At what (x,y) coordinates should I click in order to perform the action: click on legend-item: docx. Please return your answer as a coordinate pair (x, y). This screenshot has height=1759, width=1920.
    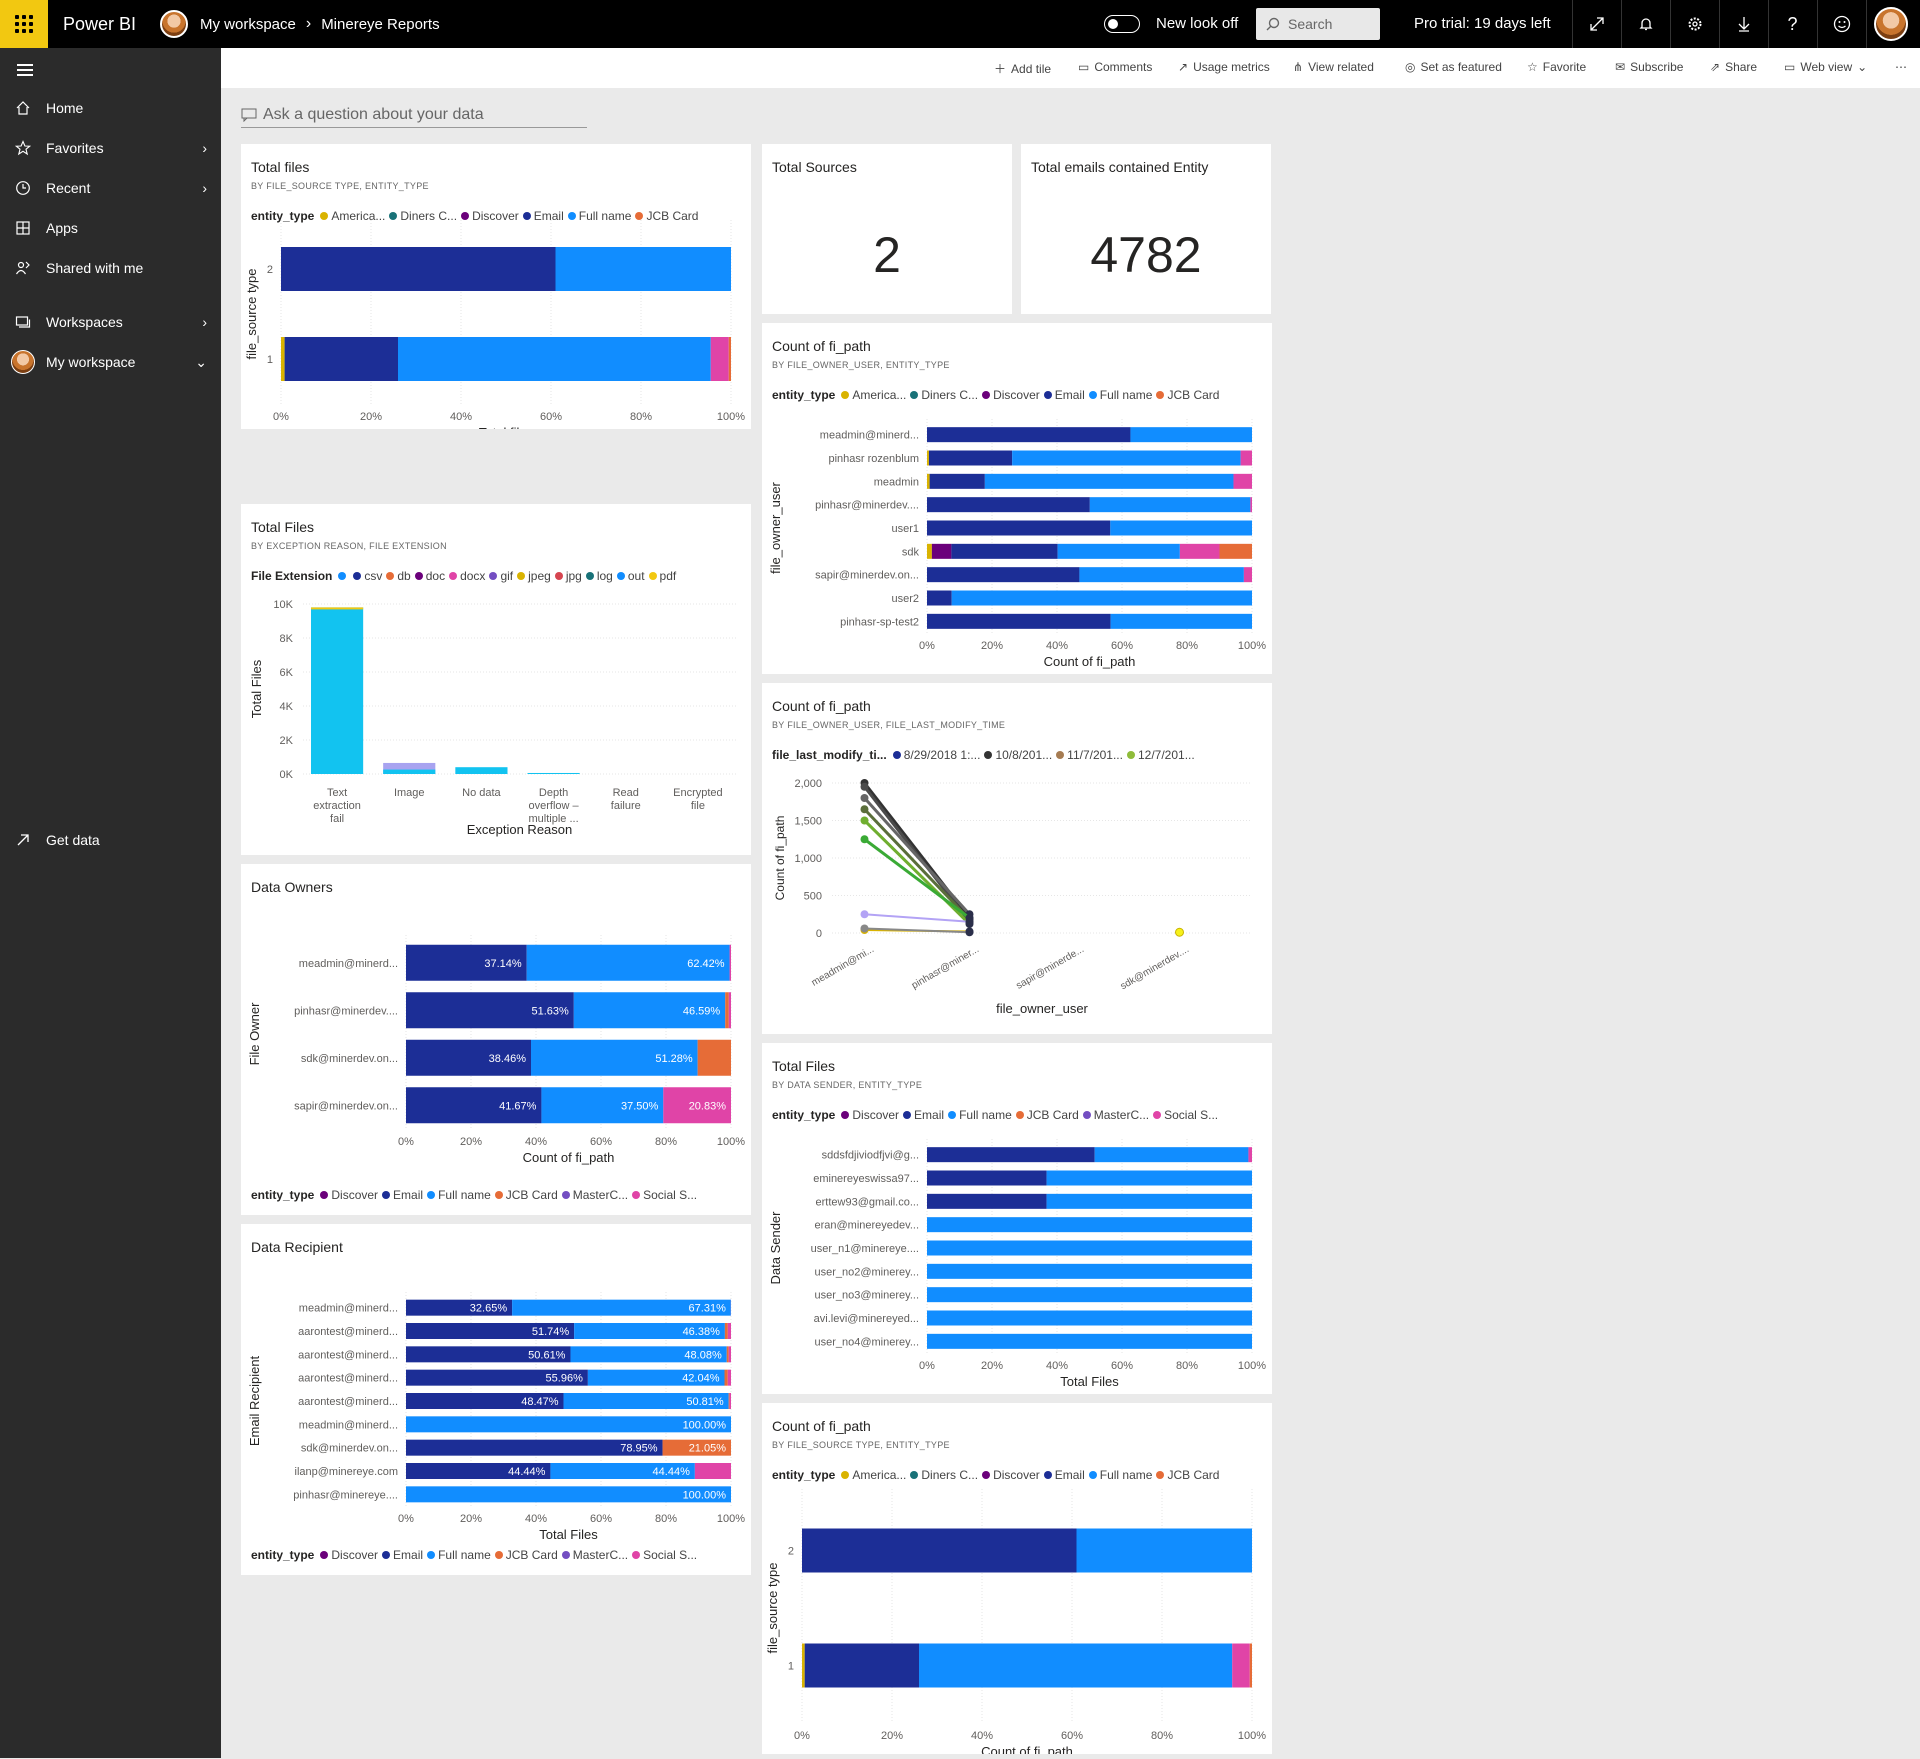
    Looking at the image, I should click on (467, 576).